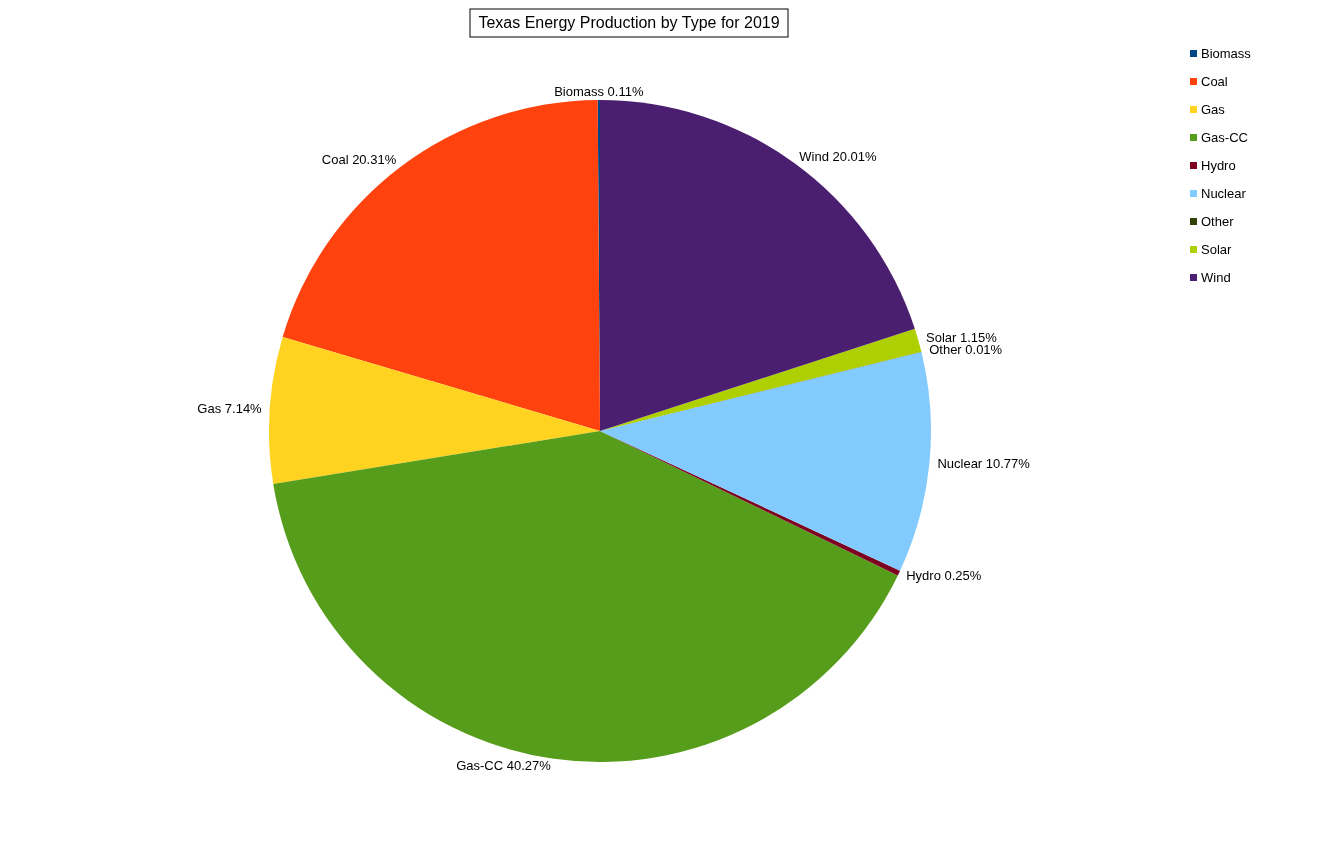 Image resolution: width=1339 pixels, height=854 pixels. Describe the element at coordinates (359, 160) in the screenshot. I see `data-label: Coal 20.31%` at that location.